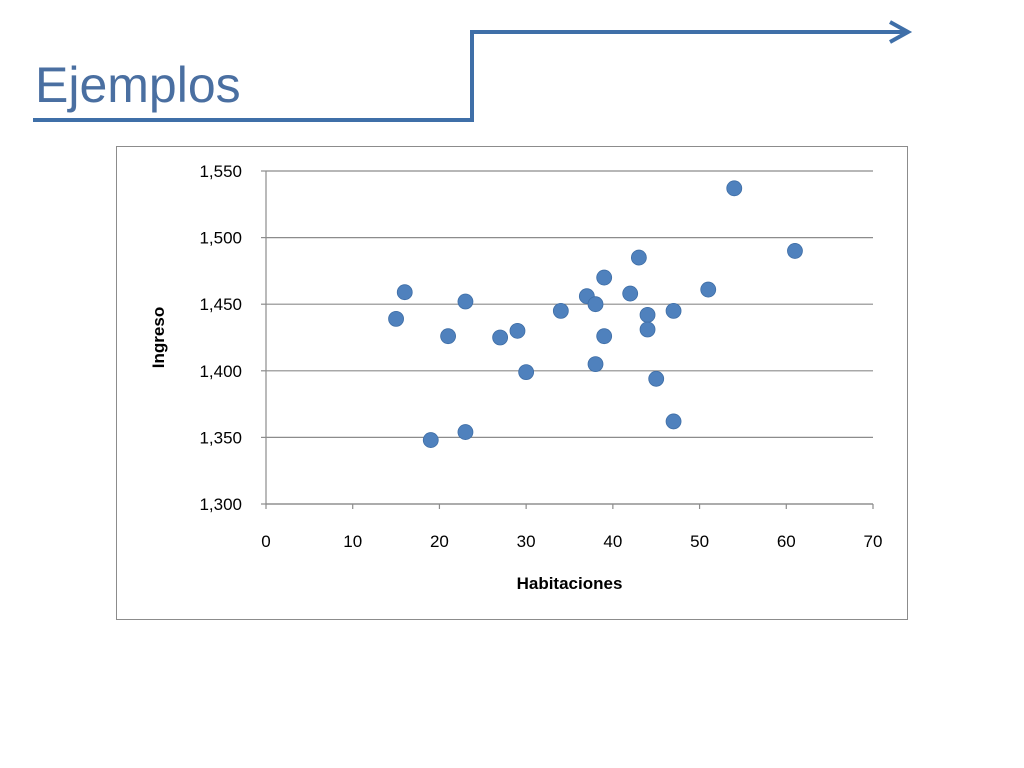 Image resolution: width=1024 pixels, height=768 pixels. Describe the element at coordinates (786, 541) in the screenshot. I see `x-tick-label: 60` at that location.